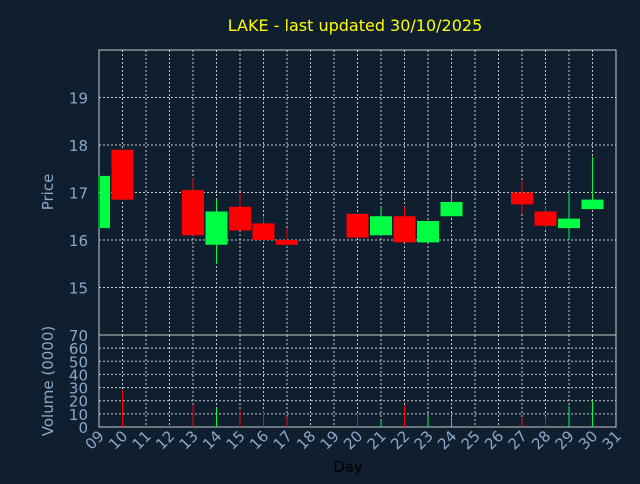  Describe the element at coordinates (48, 381) in the screenshot. I see `volume-axis-label: Volume (0000)` at that location.